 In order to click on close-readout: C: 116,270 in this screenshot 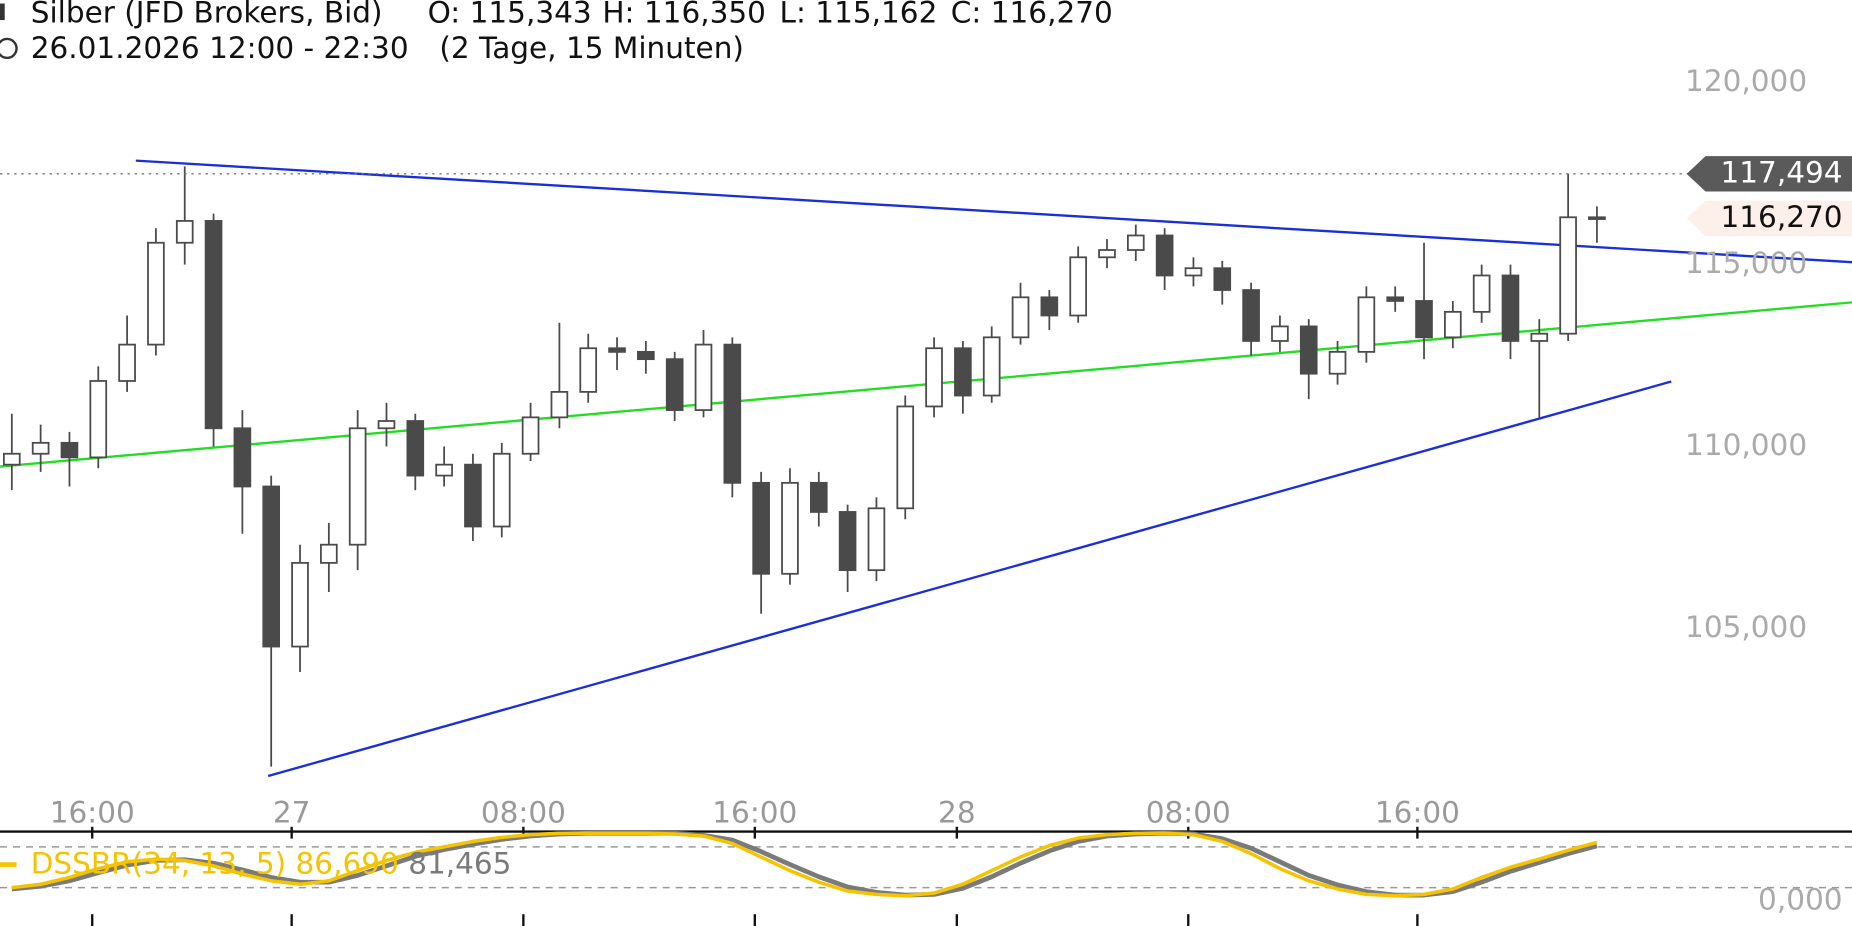, I will do `click(1032, 15)`.